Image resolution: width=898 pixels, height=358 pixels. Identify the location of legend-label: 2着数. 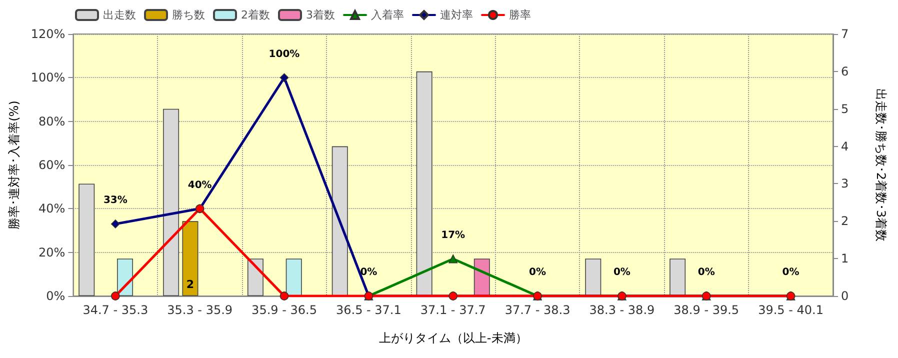
(255, 15).